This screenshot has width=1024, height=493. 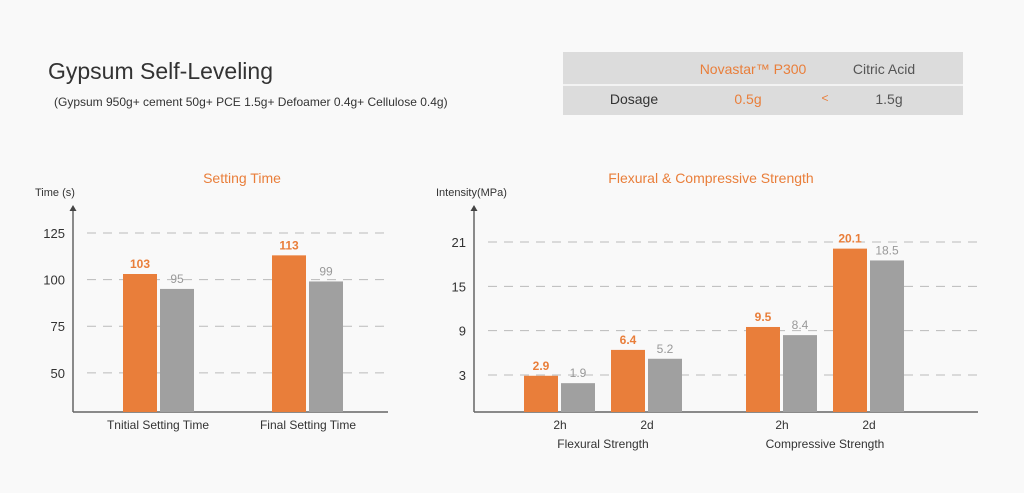 What do you see at coordinates (628, 340) in the screenshot?
I see `data-label: 6.4` at bounding box center [628, 340].